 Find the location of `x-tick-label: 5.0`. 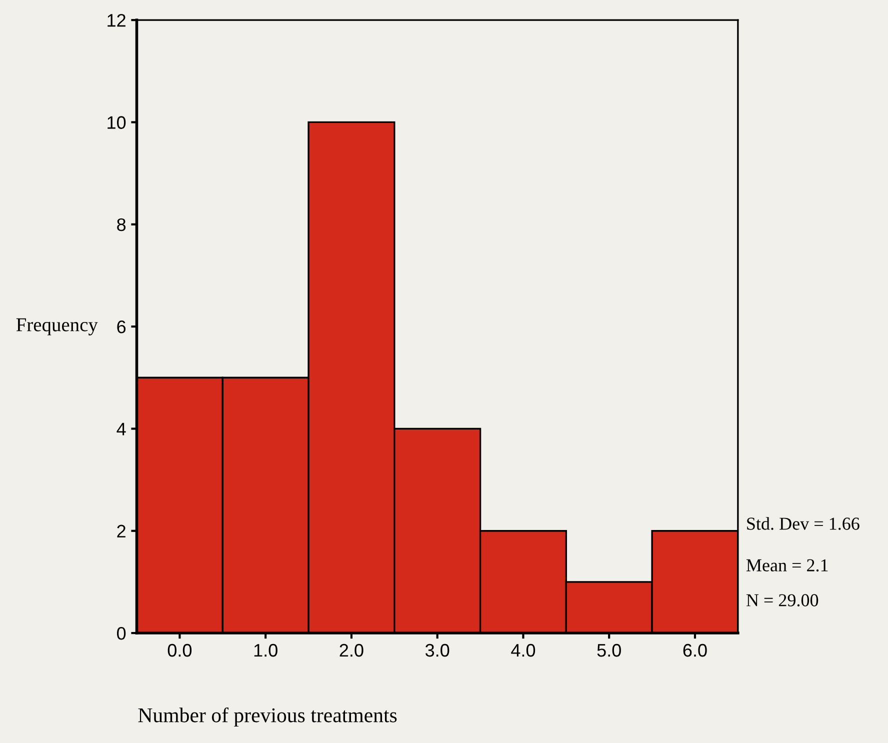

x-tick-label: 5.0 is located at coordinates (609, 650).